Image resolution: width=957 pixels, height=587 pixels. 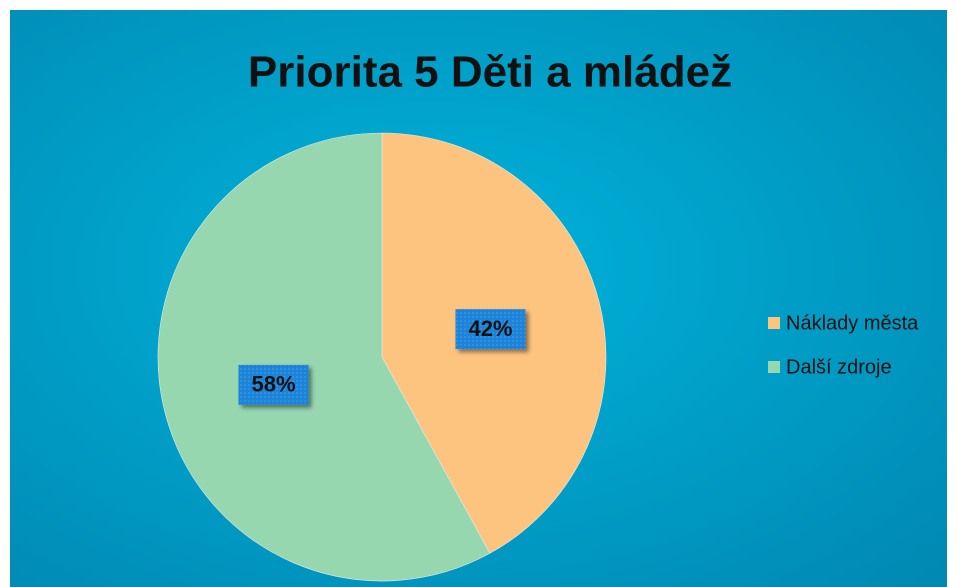 I want to click on data-label: 42%, so click(x=490, y=329).